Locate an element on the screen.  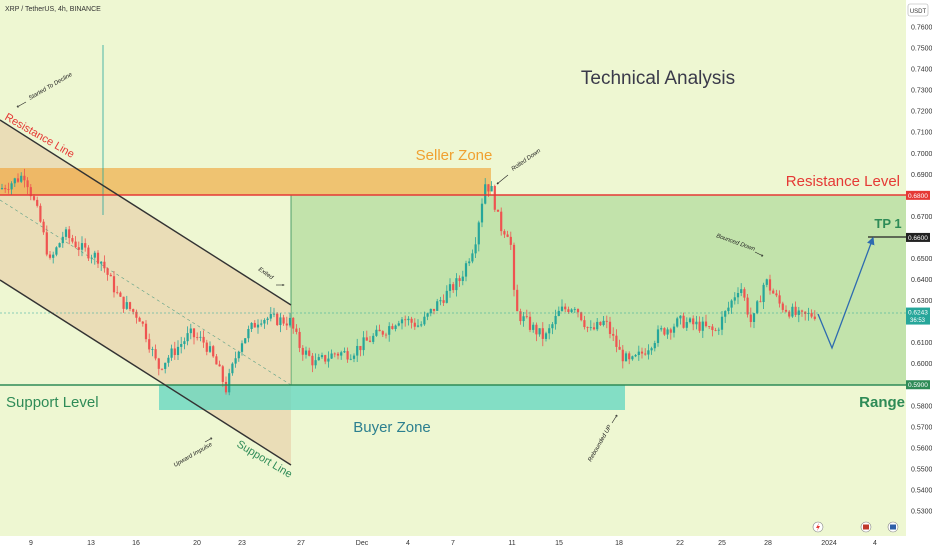
symbol-line: XRP / TetherUS, 4h, BINANCE is located at coordinates (53, 9).